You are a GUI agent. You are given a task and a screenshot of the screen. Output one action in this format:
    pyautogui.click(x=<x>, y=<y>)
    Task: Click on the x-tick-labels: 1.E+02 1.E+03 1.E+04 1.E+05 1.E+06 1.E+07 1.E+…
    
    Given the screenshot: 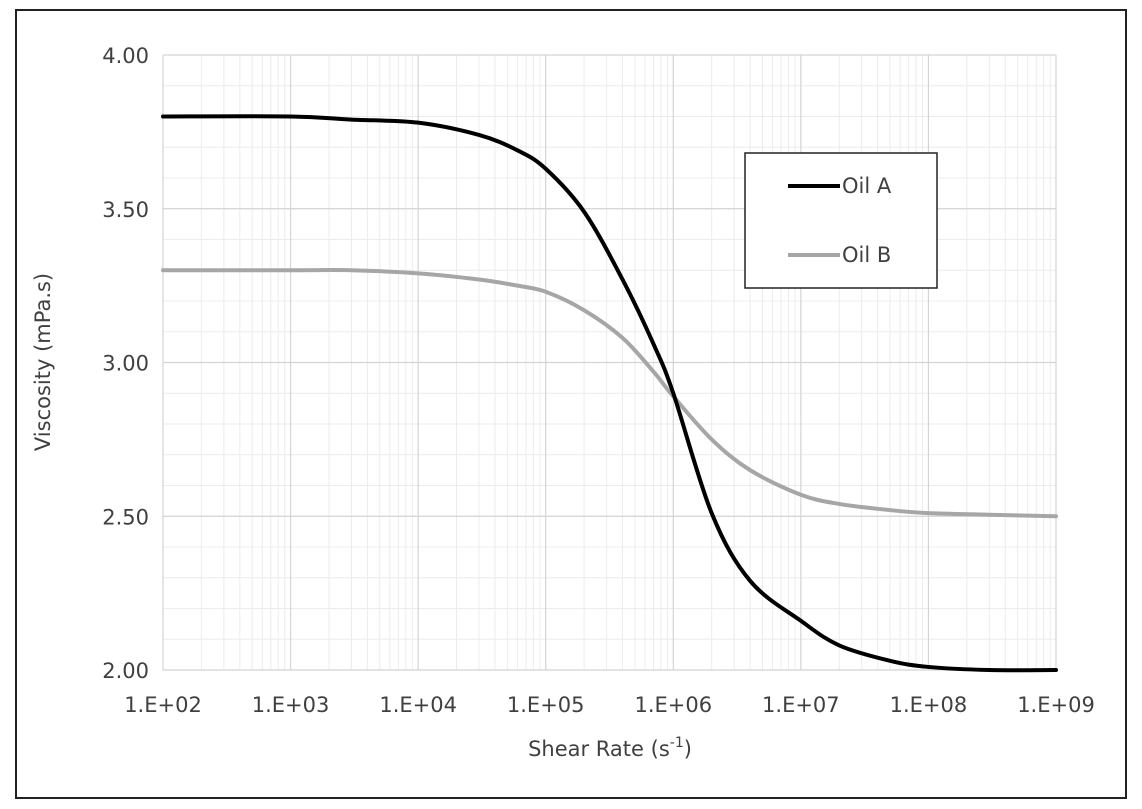 What is the action you would take?
    pyautogui.click(x=609, y=705)
    